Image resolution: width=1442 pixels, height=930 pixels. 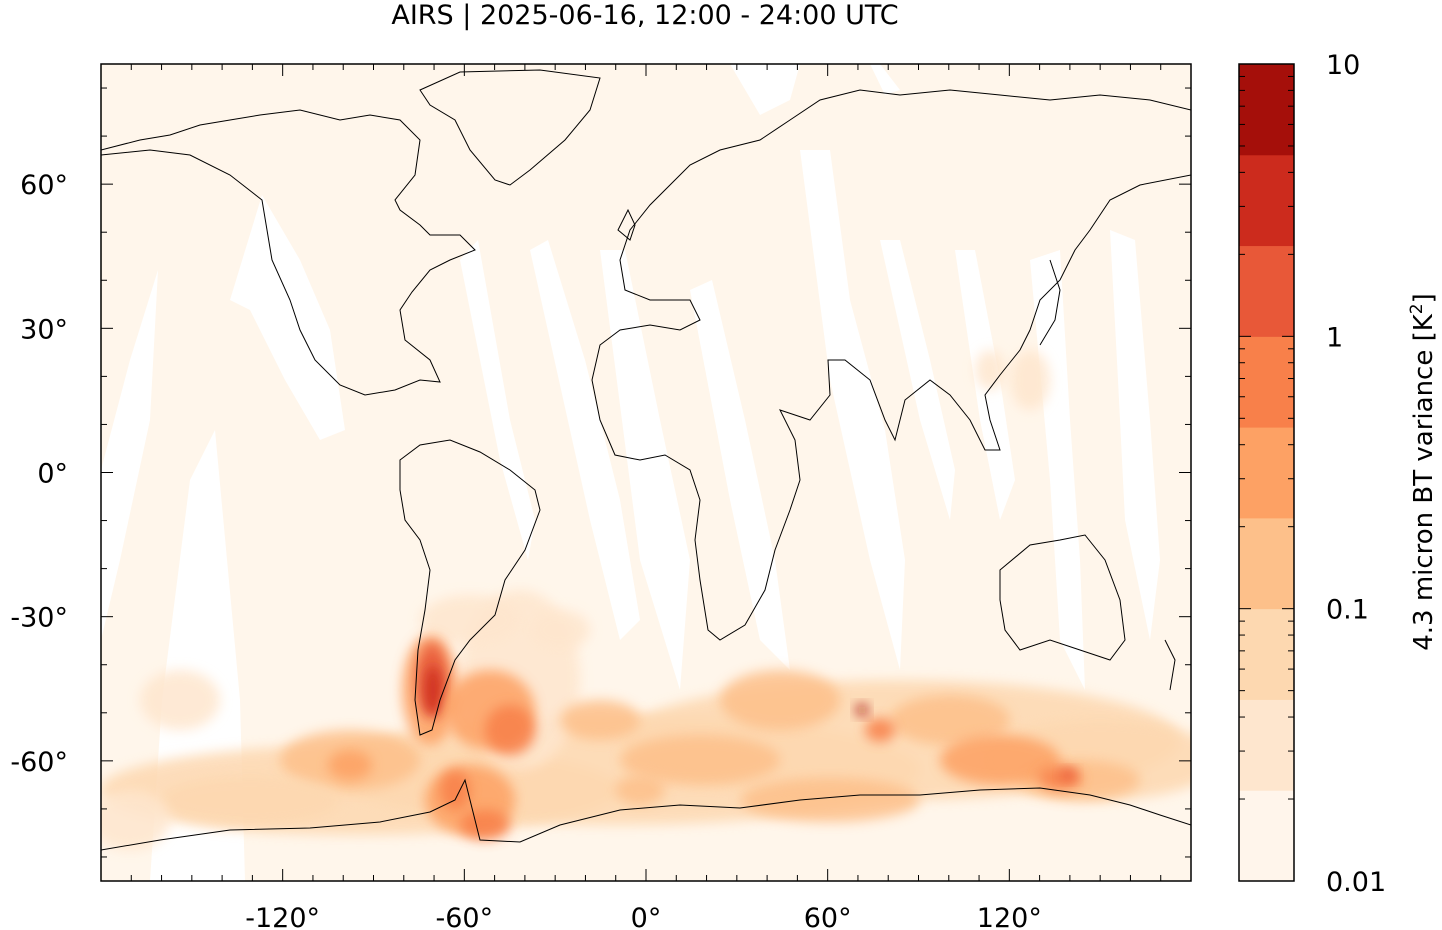 What do you see at coordinates (828, 916) in the screenshot?
I see `x-tick-label: 60°` at bounding box center [828, 916].